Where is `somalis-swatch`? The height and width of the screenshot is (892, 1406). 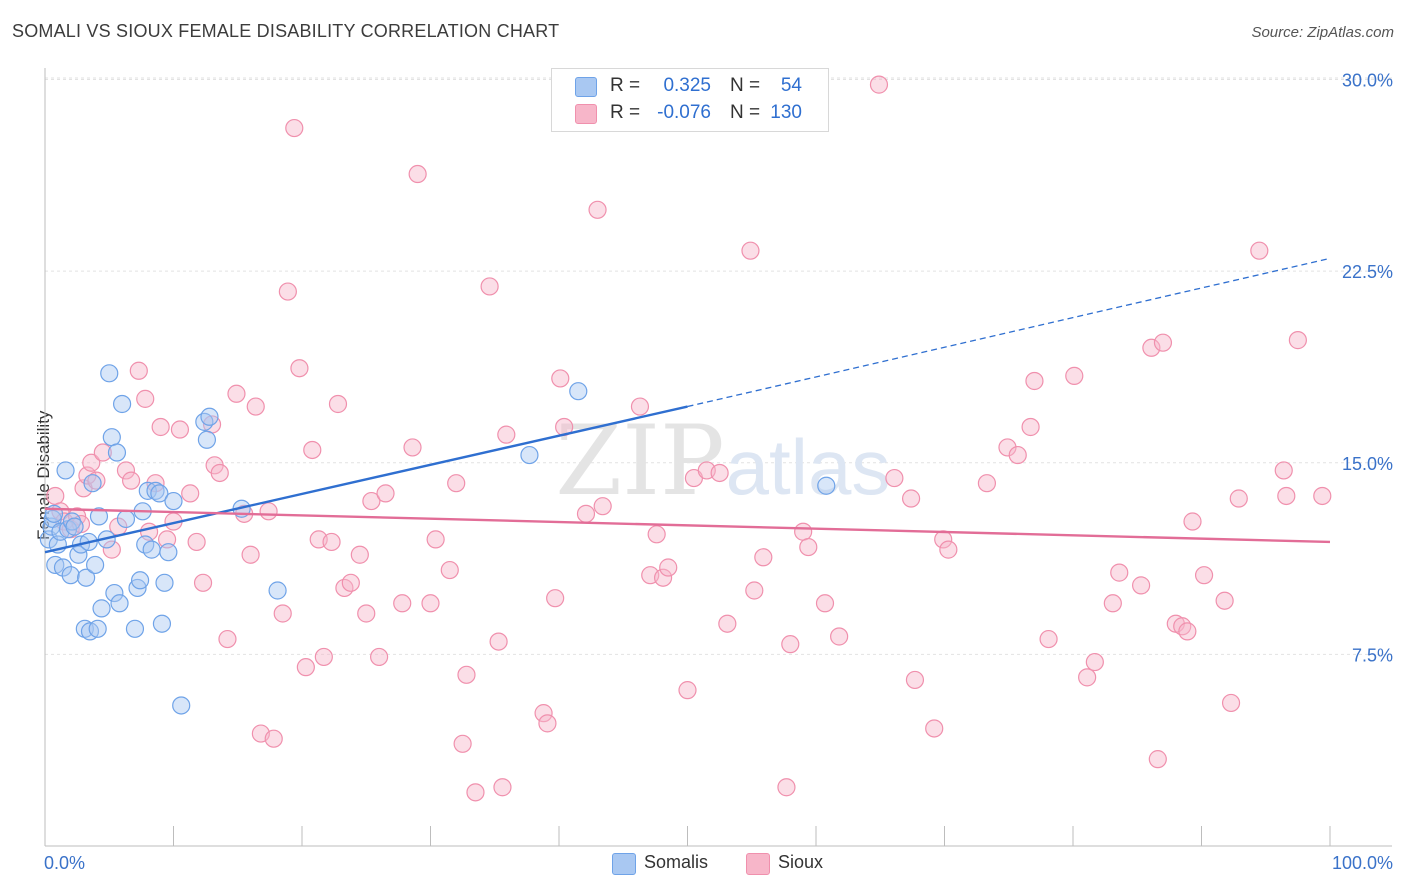
somalis-swatch is located at coordinates (586, 87).